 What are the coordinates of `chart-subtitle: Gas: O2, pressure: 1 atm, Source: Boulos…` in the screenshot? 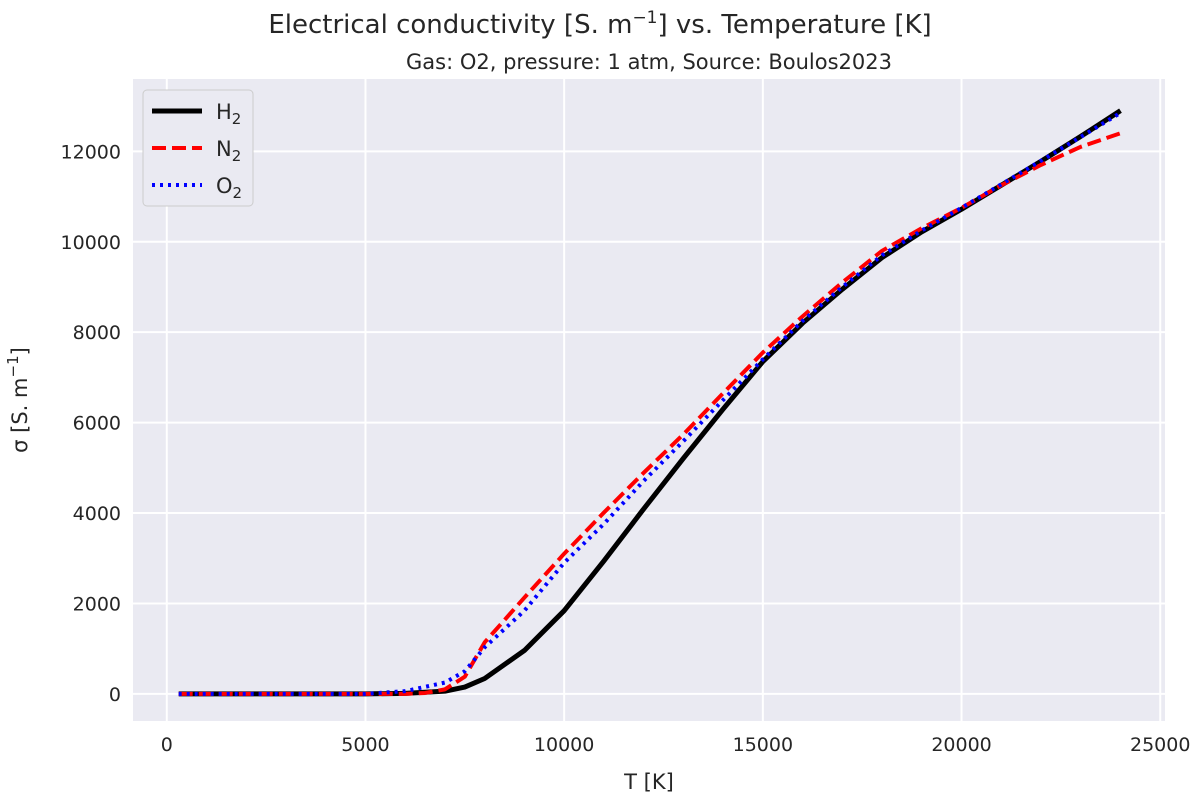 It's located at (649, 62).